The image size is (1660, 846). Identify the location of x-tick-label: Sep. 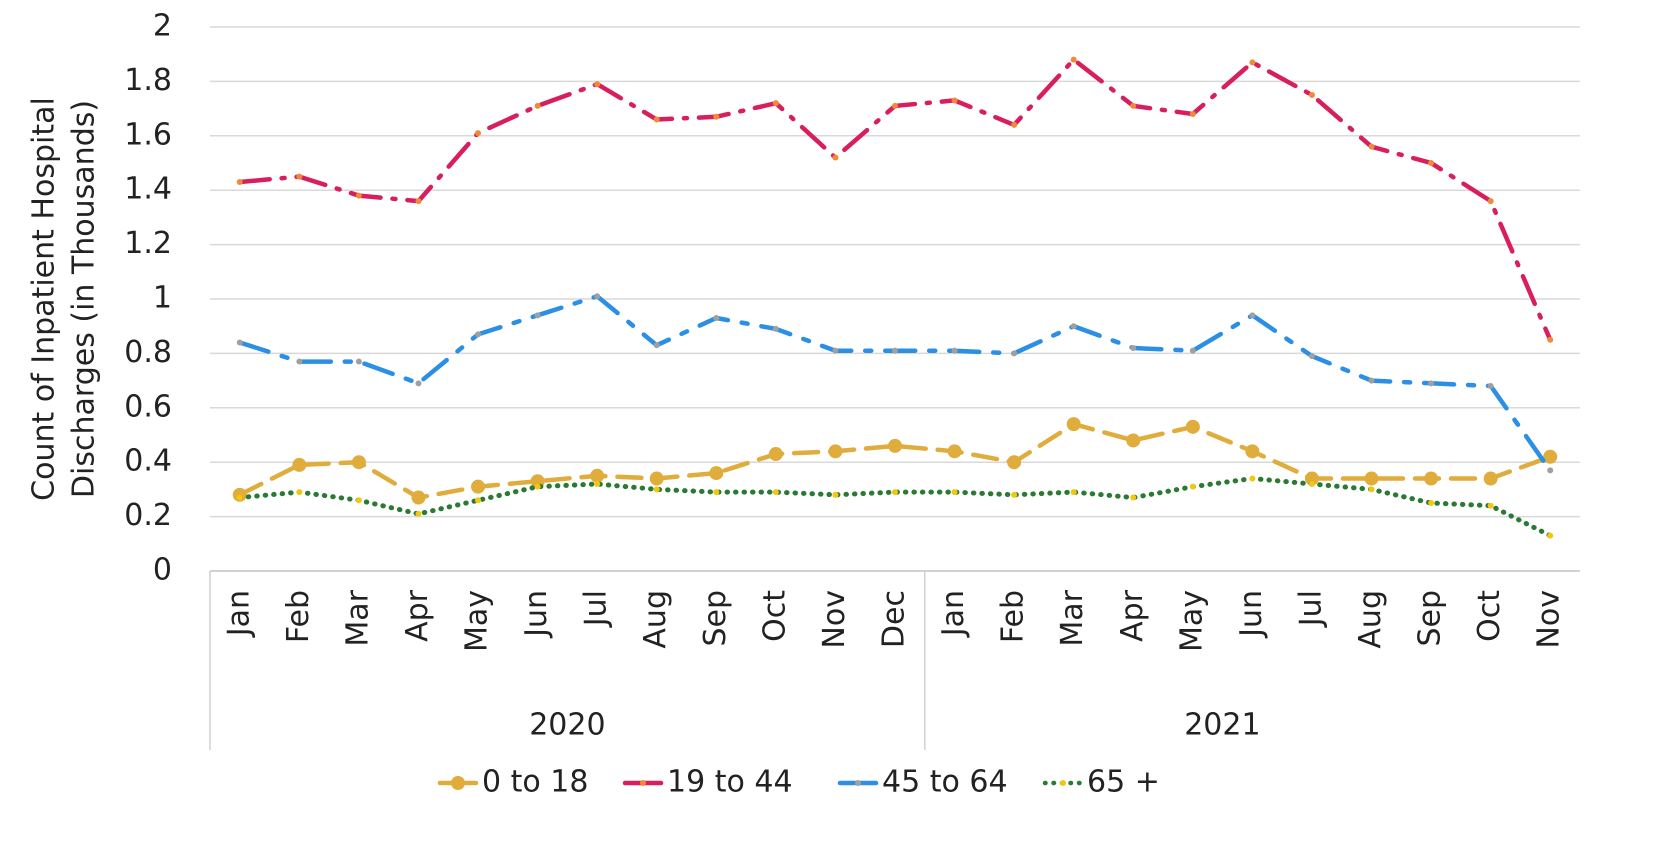
(1430, 618).